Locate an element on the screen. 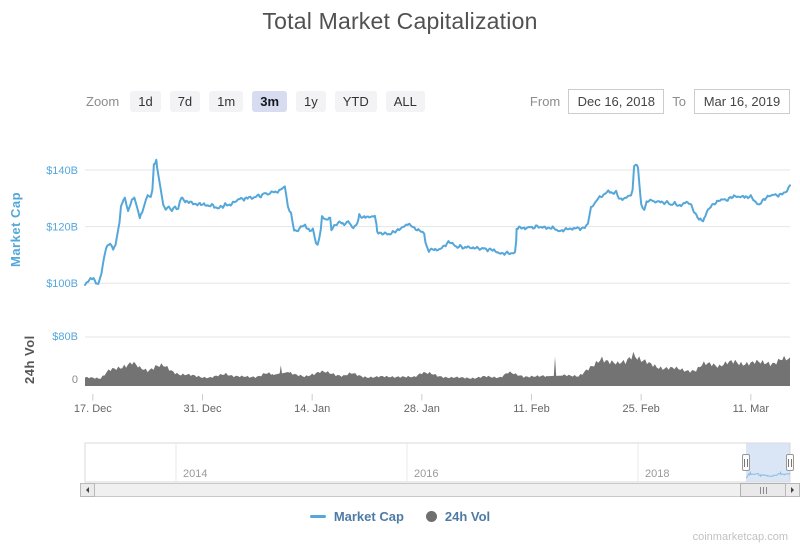 The width and height of the screenshot is (800, 550). left-triangle-icon is located at coordinates (86, 490).